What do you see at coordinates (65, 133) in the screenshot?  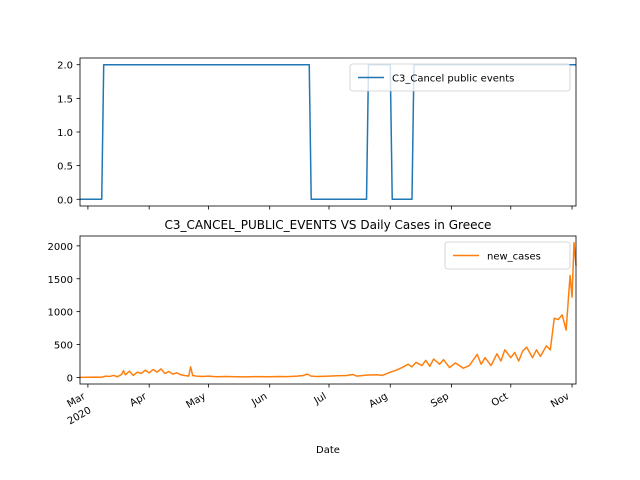 I see `y-tick-label: 1.0` at bounding box center [65, 133].